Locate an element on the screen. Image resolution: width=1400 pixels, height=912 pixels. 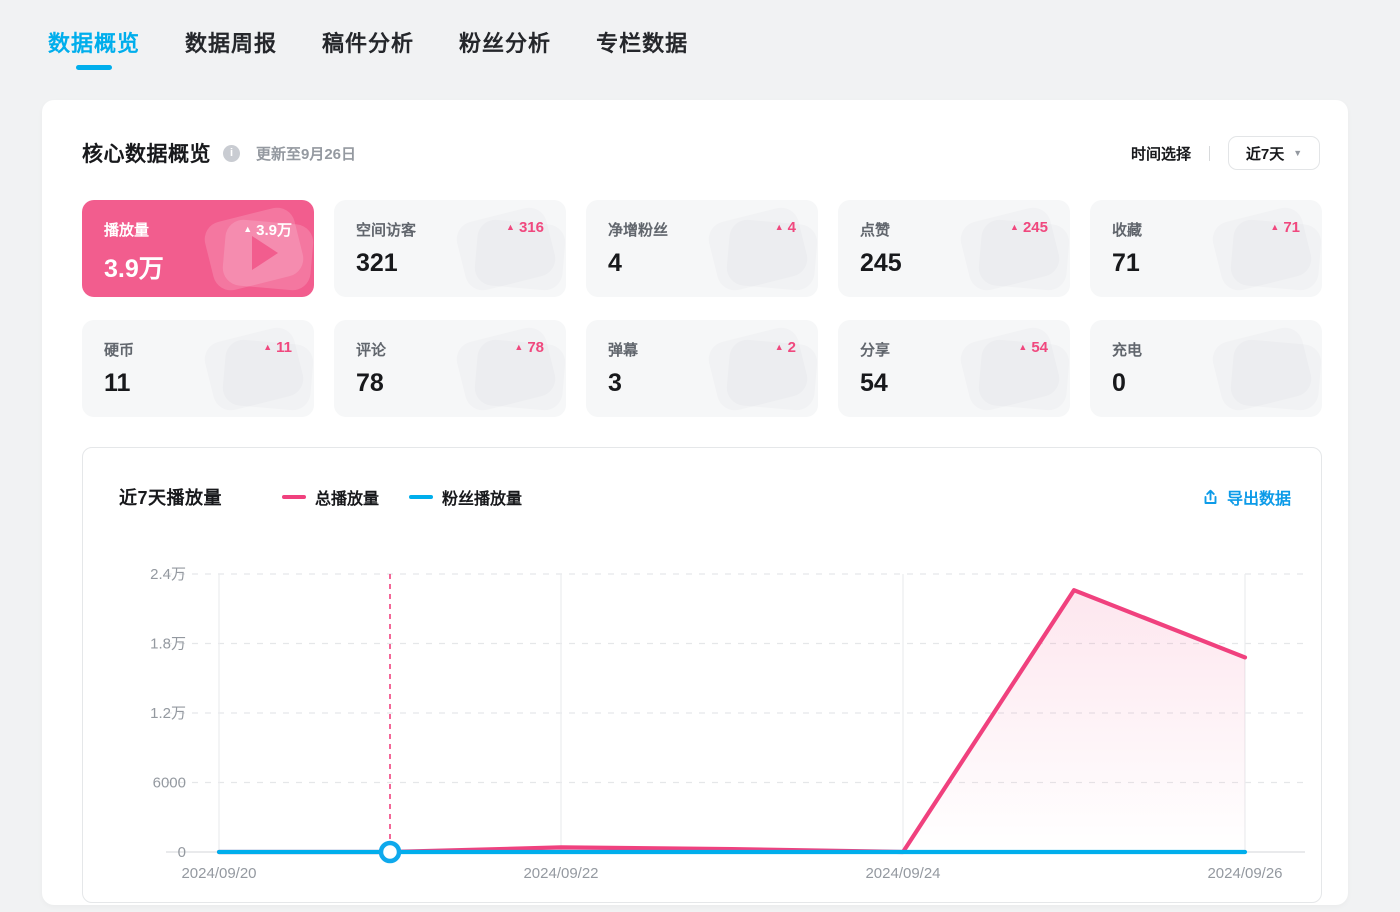
chart-title: 近7天播放量 is located at coordinates (171, 498).